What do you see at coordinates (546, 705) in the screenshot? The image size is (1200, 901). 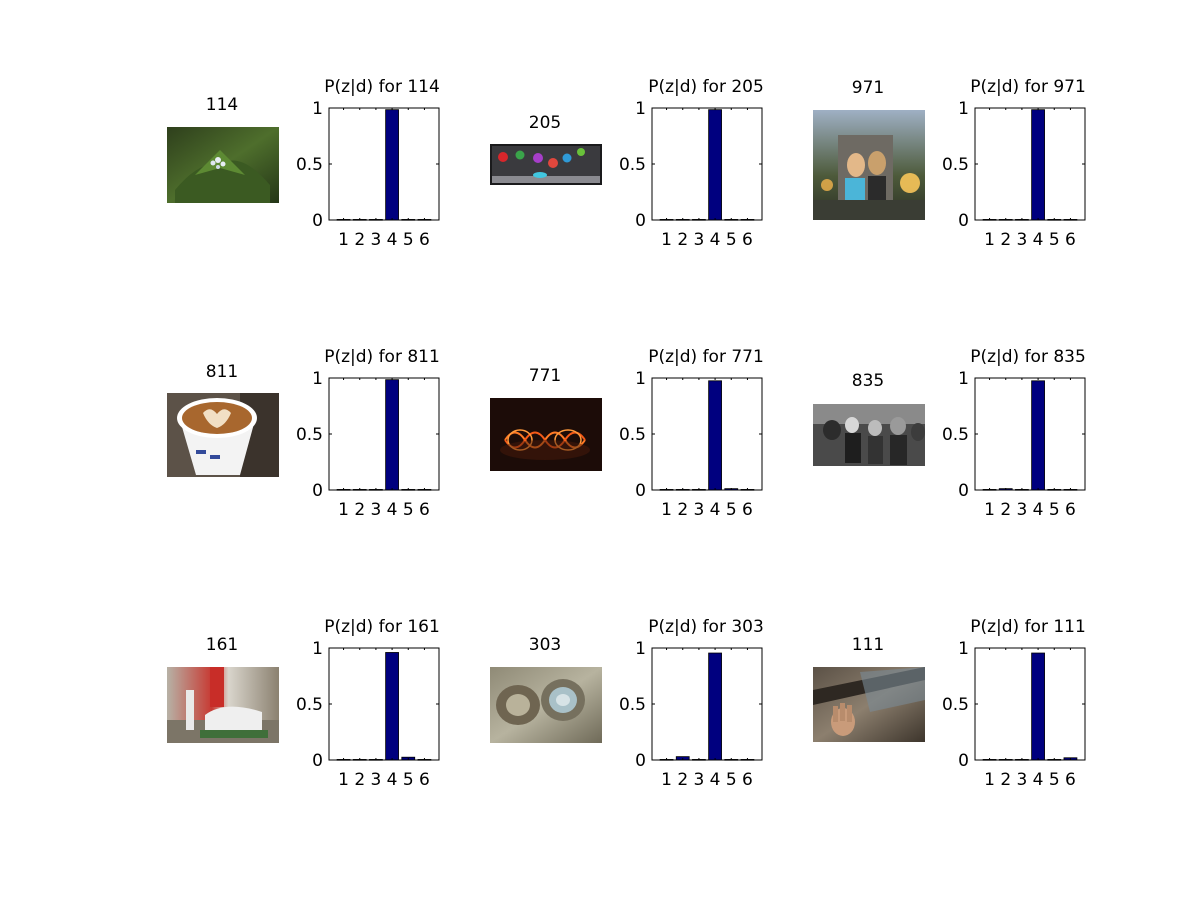 I see `stone-texture-photo` at bounding box center [546, 705].